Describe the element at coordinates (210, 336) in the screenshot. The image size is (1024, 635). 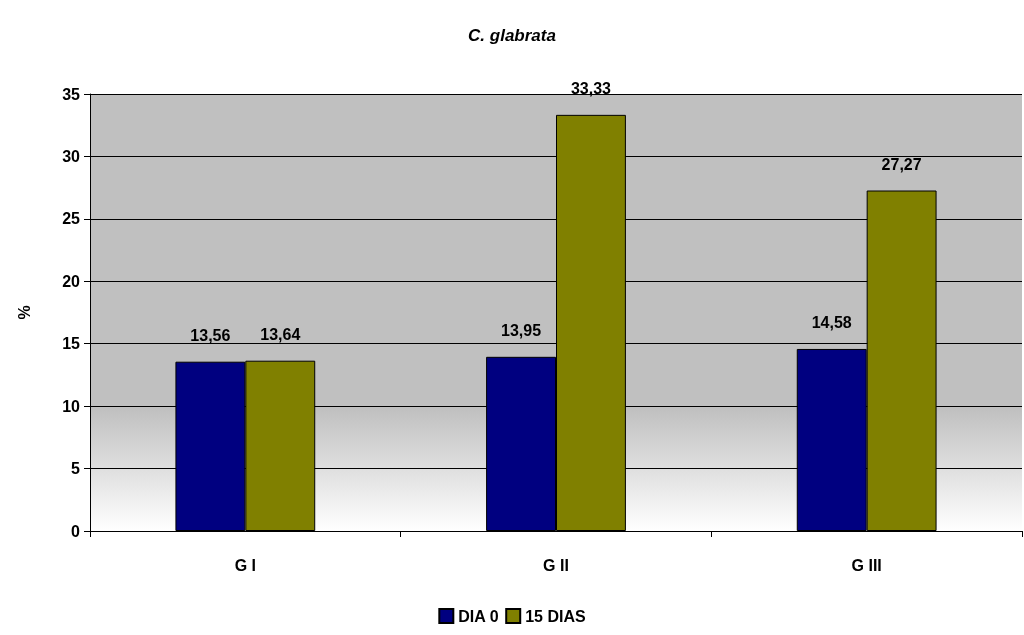
I see `data-label: 13,56` at that location.